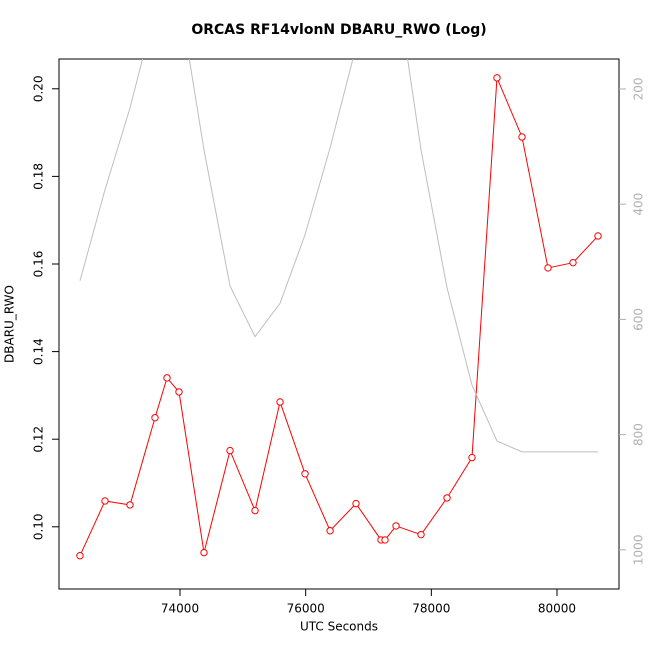 This screenshot has width=650, height=650. I want to click on y-tick-label: 0.14, so click(39, 351).